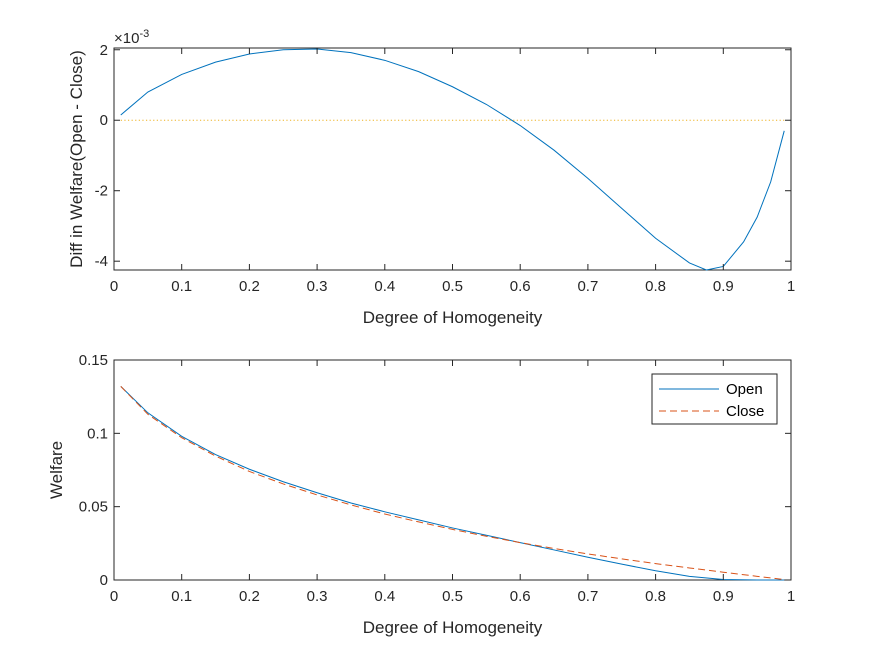  What do you see at coordinates (520, 286) in the screenshot?
I see `top-x-tick-label: 0.6` at bounding box center [520, 286].